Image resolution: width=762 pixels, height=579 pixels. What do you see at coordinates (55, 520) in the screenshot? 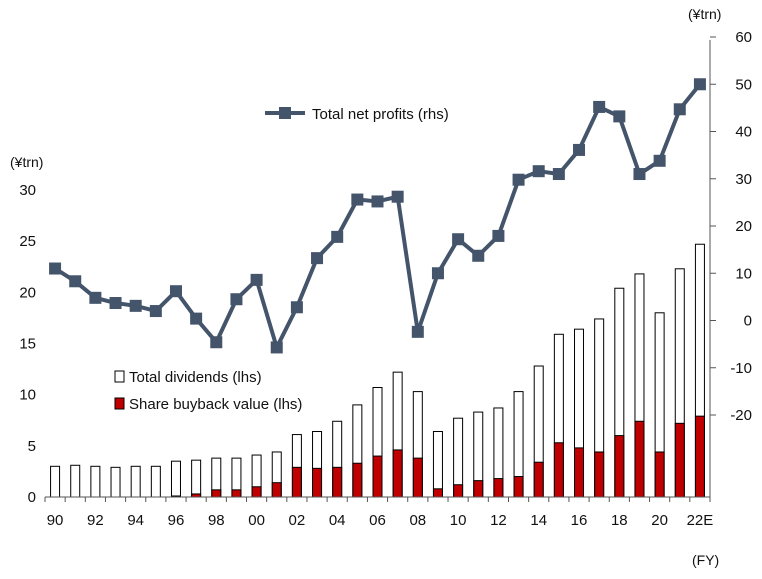
I see `x-tick-label: 90` at bounding box center [55, 520].